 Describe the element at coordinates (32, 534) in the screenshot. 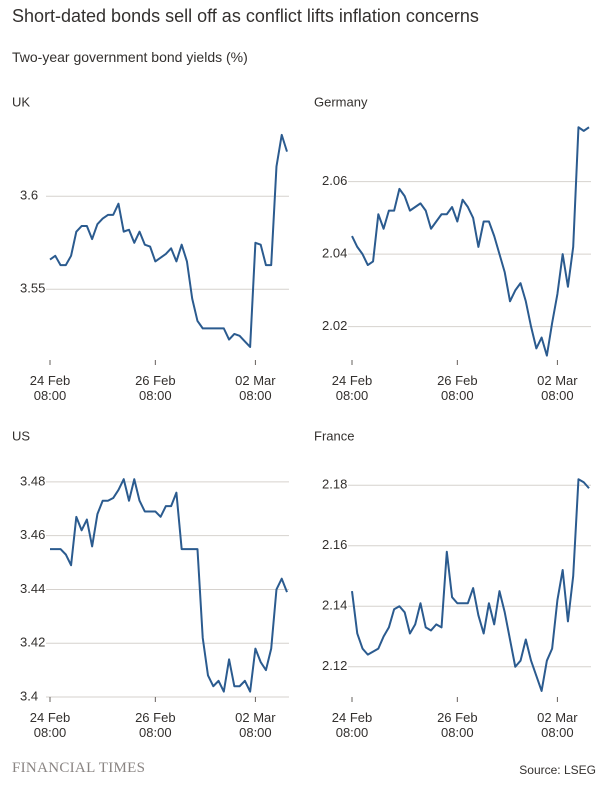

I see `y-tick-label: 3.46` at that location.